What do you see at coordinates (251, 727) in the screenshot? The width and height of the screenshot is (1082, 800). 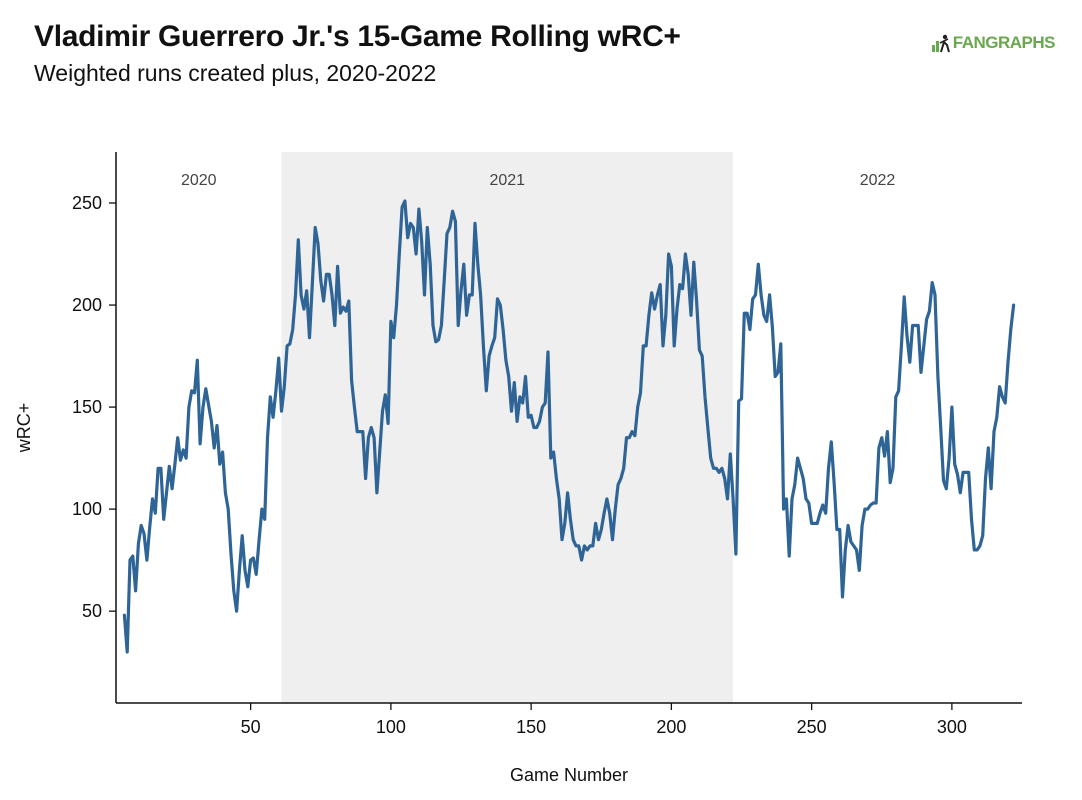 I see `x-tick-label: 50` at bounding box center [251, 727].